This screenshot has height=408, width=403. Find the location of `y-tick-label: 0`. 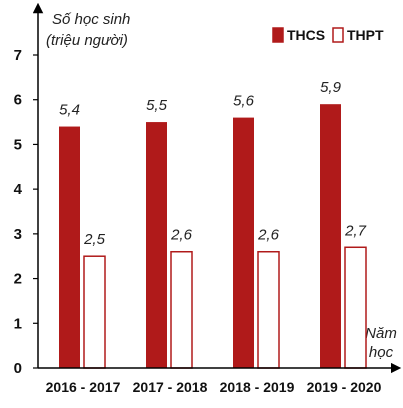

y-tick-label: 0 is located at coordinates (18, 368).